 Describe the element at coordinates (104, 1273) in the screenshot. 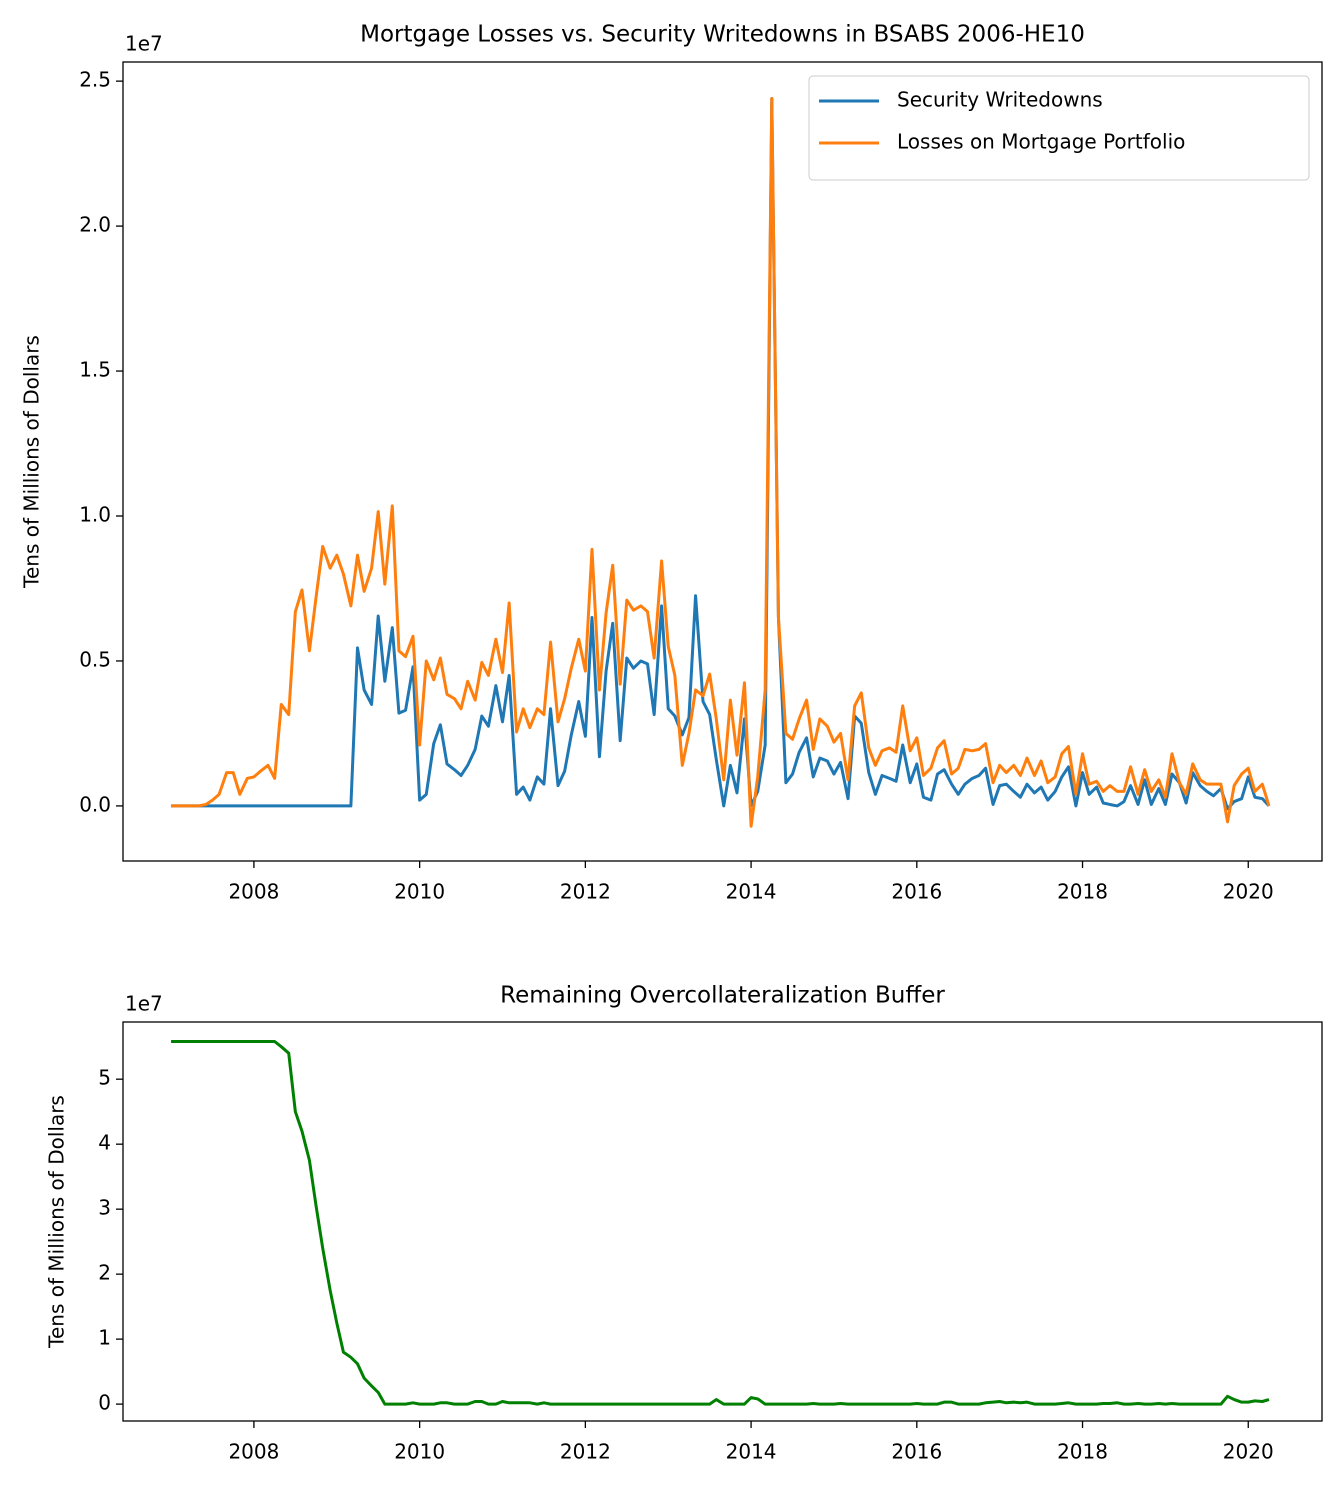

I see `y-tick-label: 2` at that location.